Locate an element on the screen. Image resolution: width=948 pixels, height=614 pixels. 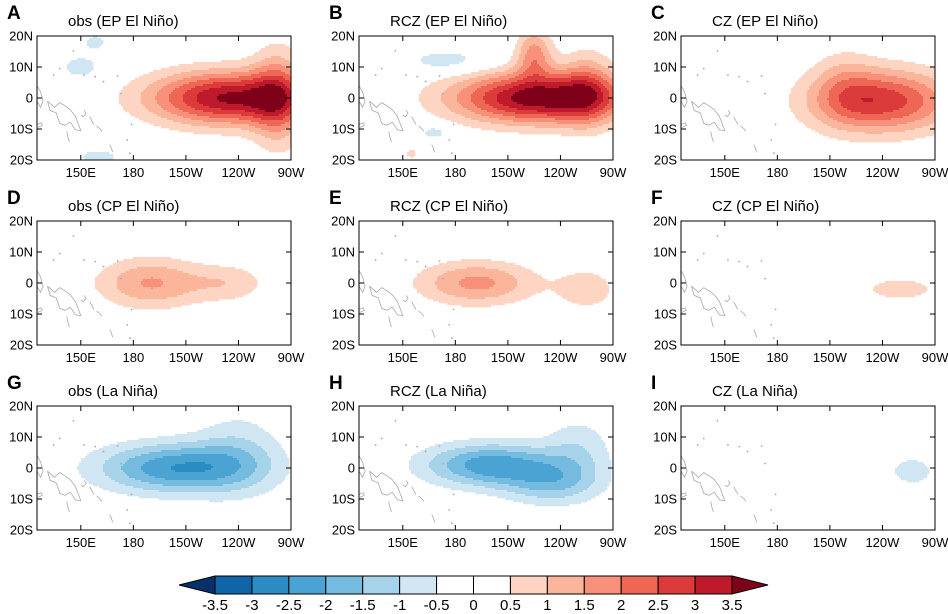
panel-letter: F is located at coordinates (657, 198).